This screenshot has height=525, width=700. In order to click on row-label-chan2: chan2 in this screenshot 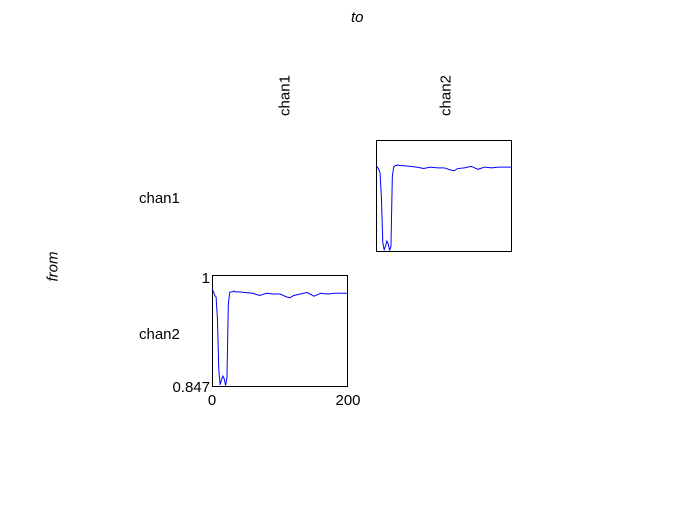, I will do `click(159, 334)`.